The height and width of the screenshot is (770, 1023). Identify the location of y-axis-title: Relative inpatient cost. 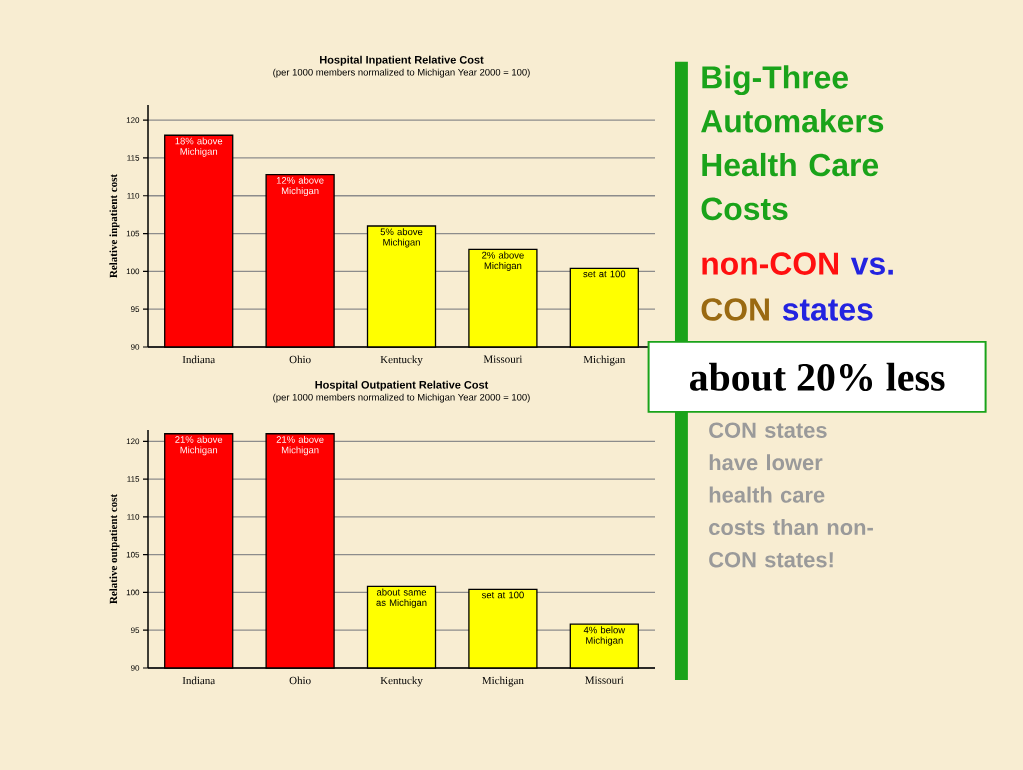
(114, 225).